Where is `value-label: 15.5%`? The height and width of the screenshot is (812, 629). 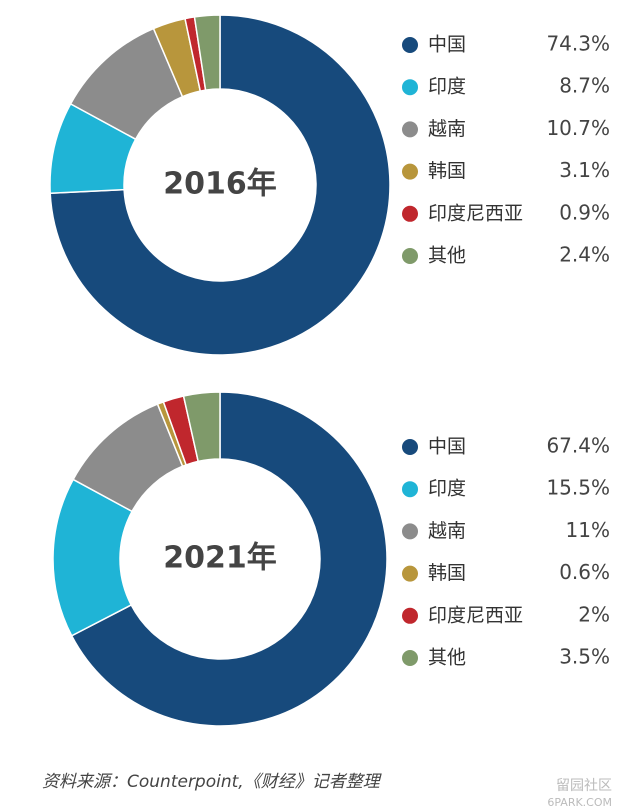 value-label: 15.5% is located at coordinates (578, 488).